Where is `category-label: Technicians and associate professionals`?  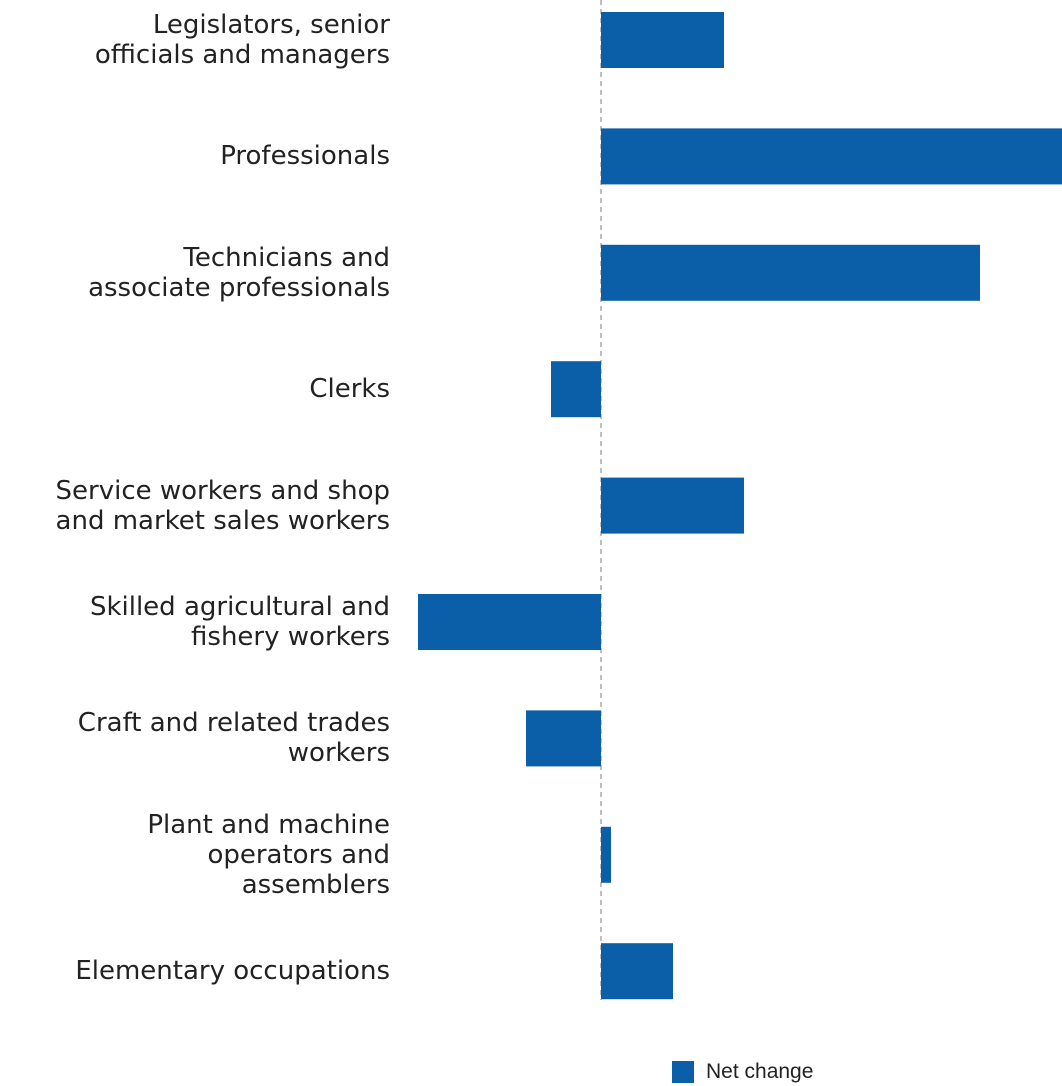 category-label: Technicians and associate professionals is located at coordinates (239, 272).